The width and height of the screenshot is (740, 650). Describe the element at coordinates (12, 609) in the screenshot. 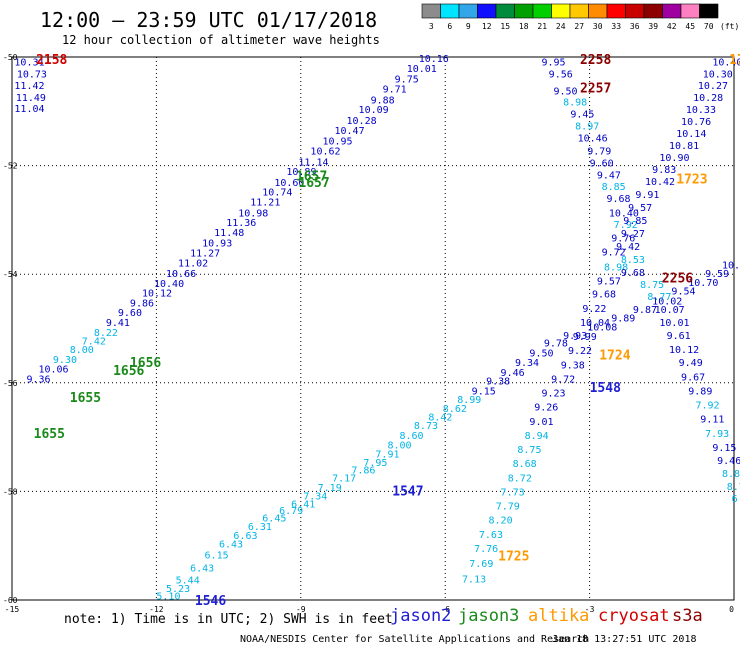

I see `x-tick-label: -15` at that location.